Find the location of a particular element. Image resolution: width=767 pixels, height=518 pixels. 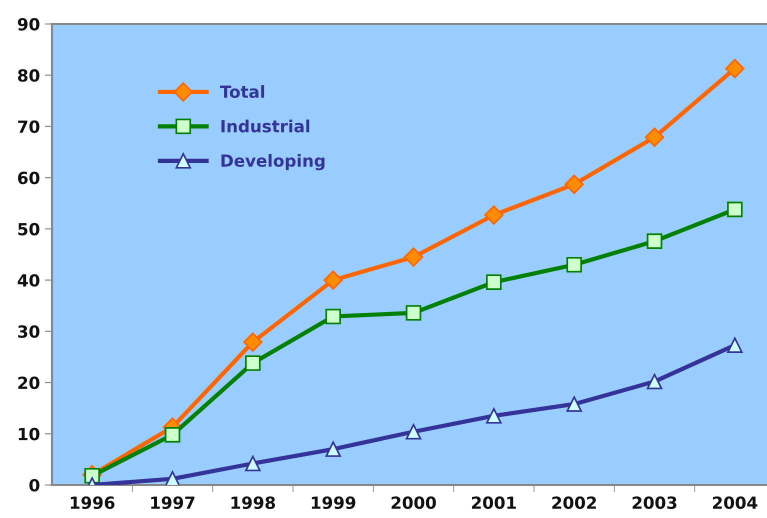

y-tick-label: 60 is located at coordinates (29, 178).